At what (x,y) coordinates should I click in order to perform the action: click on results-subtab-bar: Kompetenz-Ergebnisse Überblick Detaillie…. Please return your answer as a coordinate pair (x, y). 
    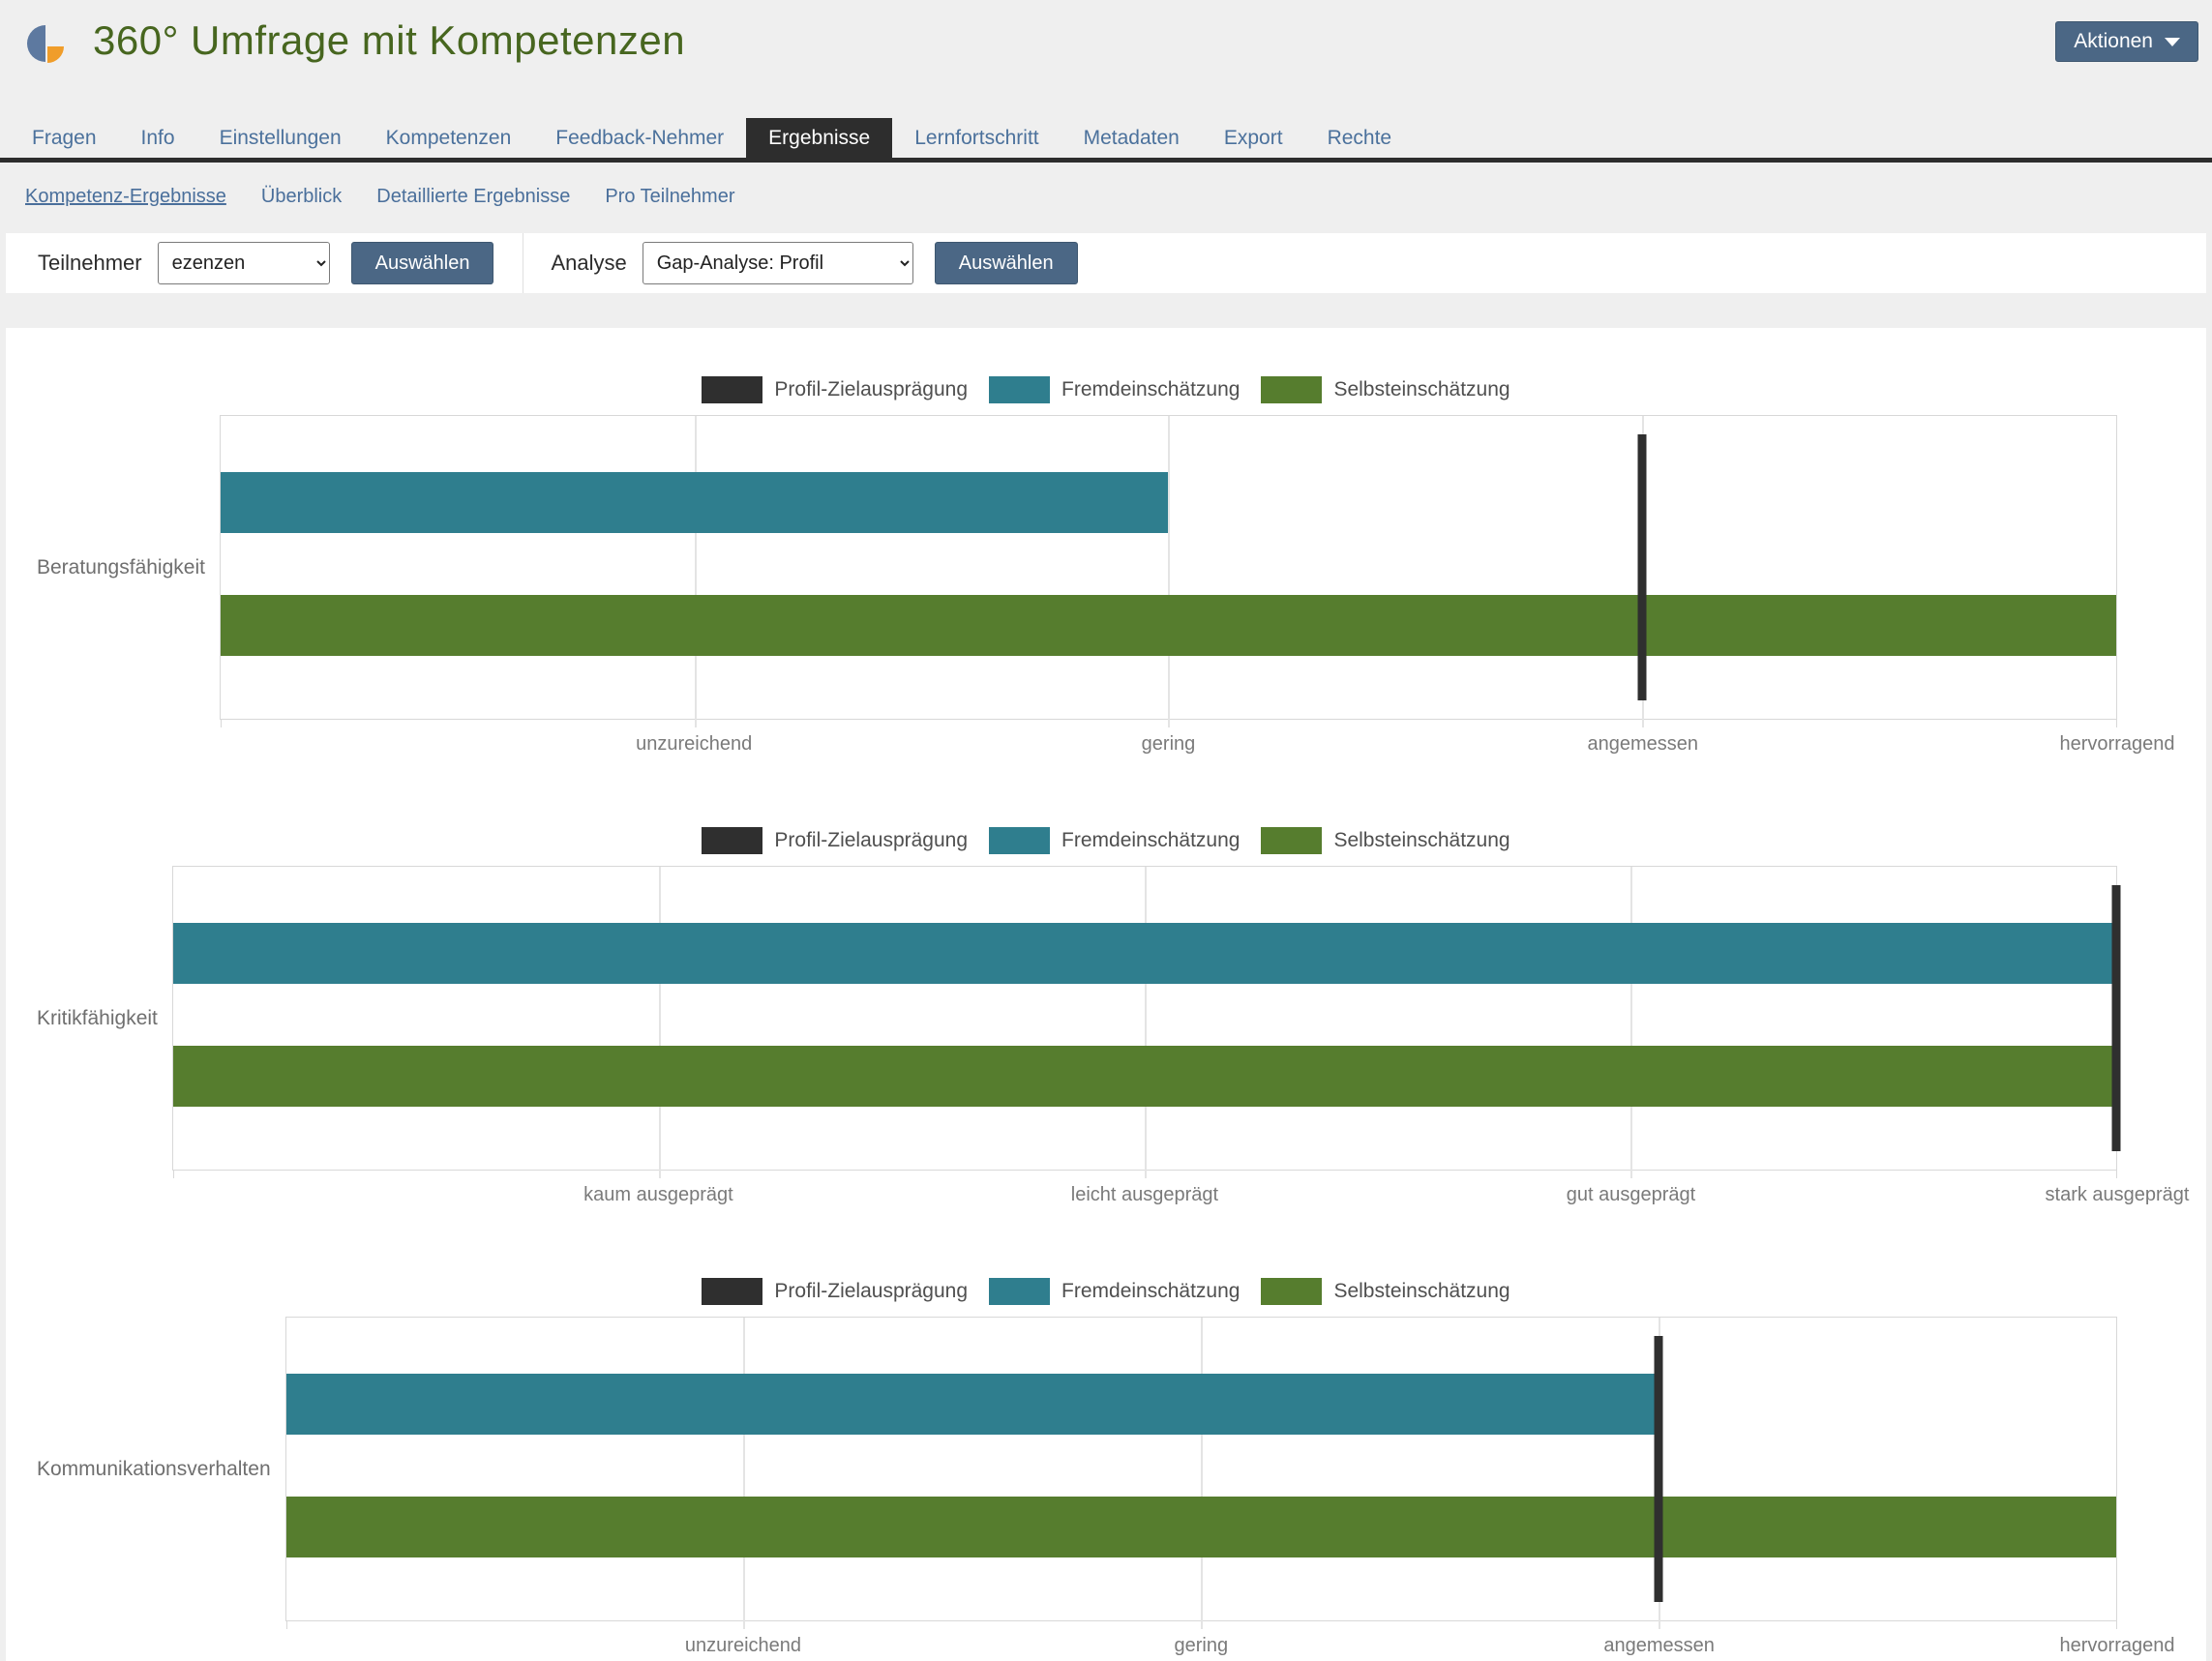
    Looking at the image, I should click on (1106, 198).